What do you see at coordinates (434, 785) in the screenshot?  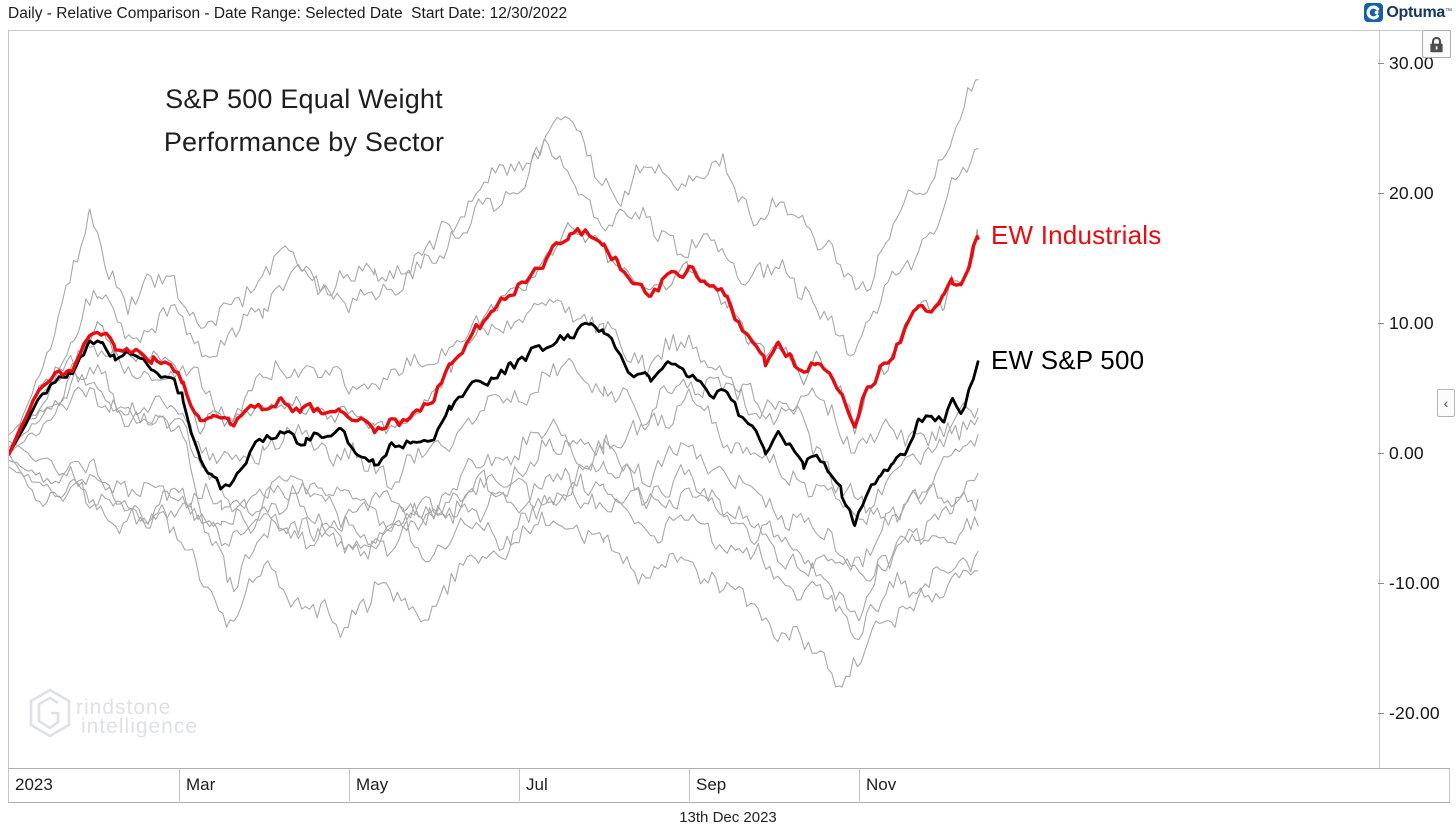 I see `x-axis-month-cell-may: May` at bounding box center [434, 785].